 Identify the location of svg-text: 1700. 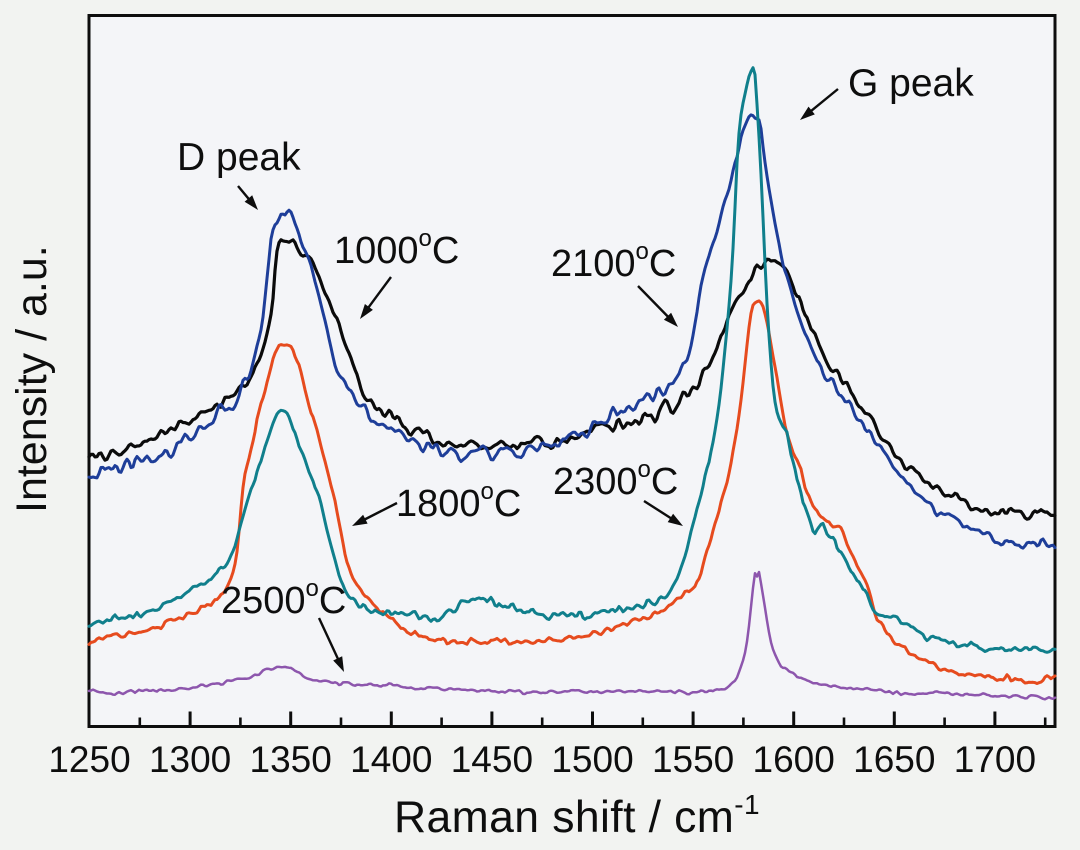
(995, 759).